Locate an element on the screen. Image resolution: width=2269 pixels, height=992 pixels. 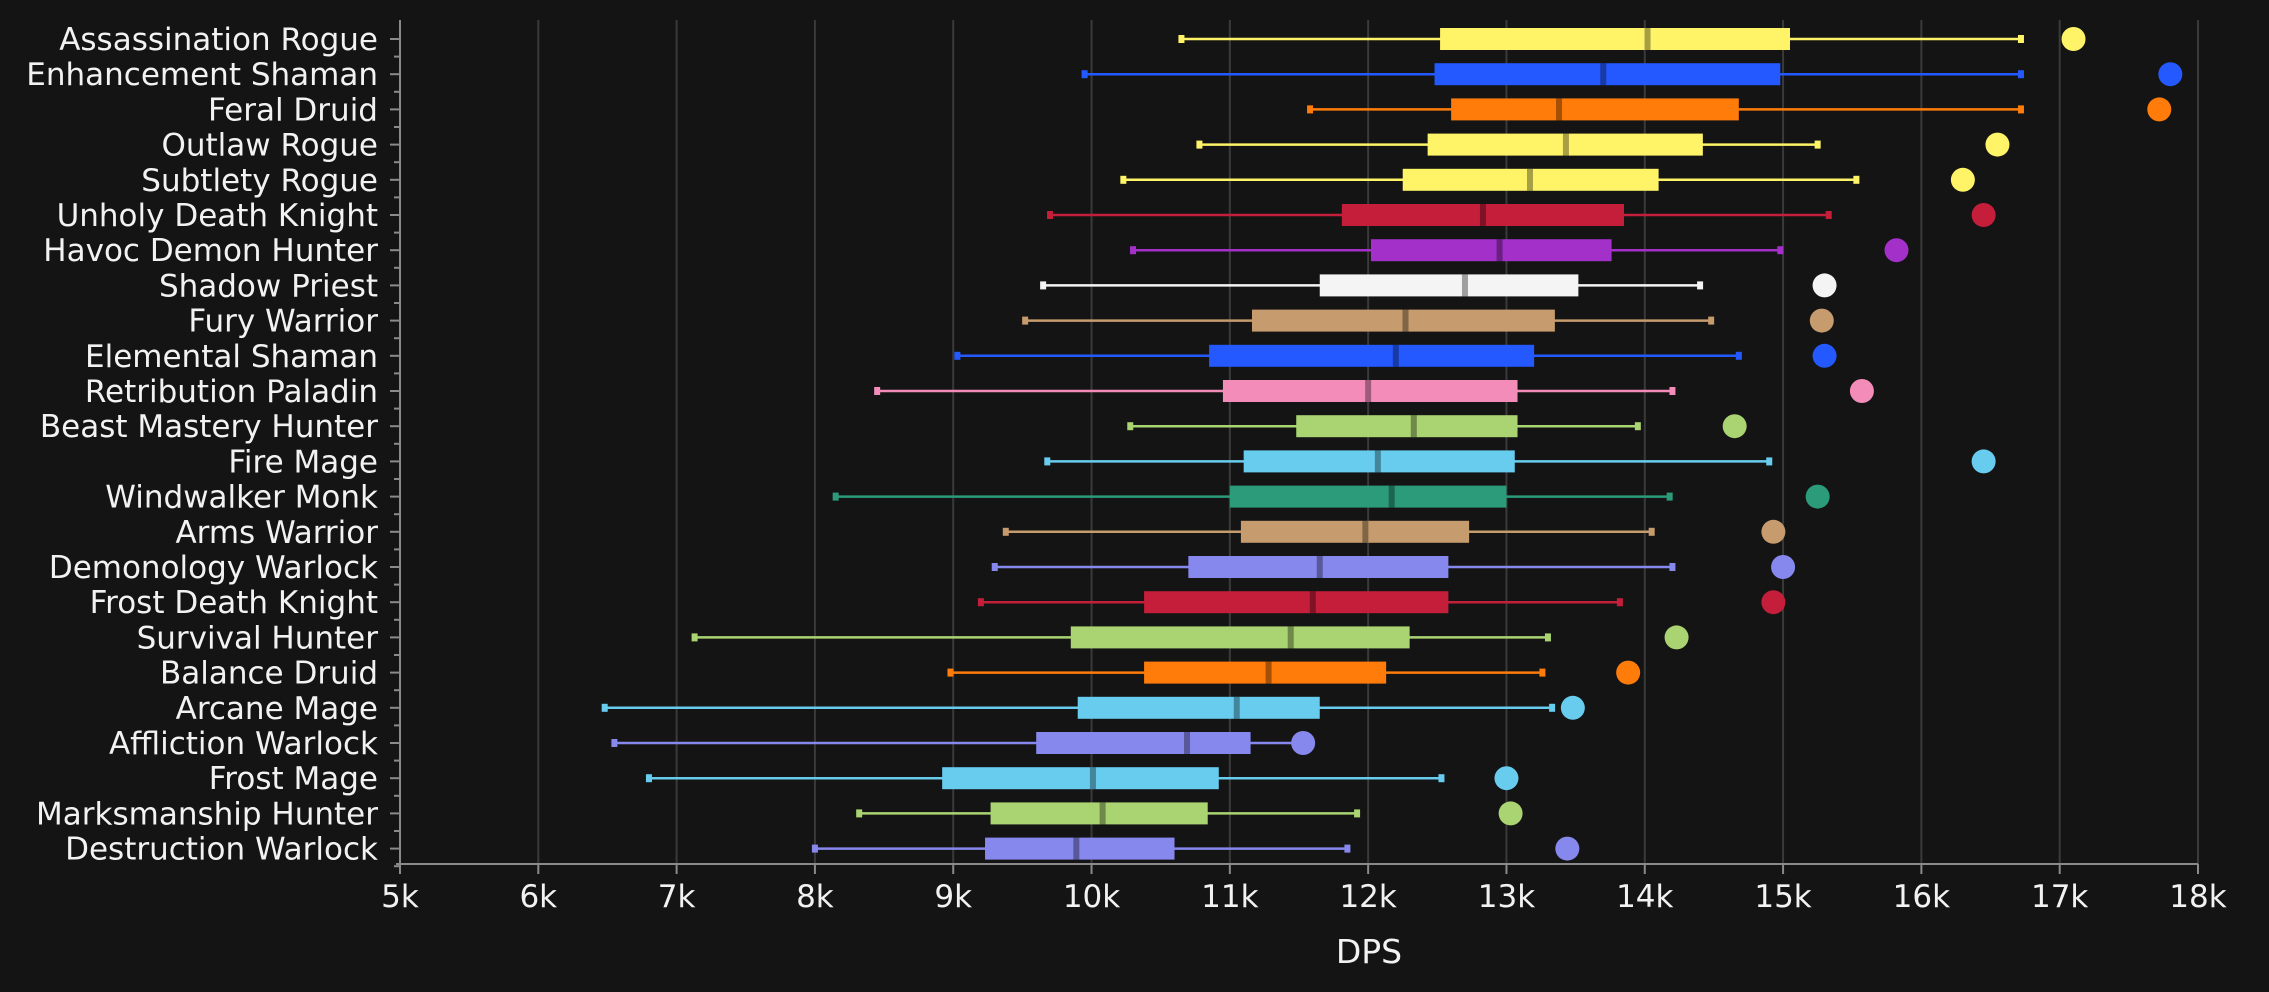
category-label: Outlaw Rogue is located at coordinates (269, 146).